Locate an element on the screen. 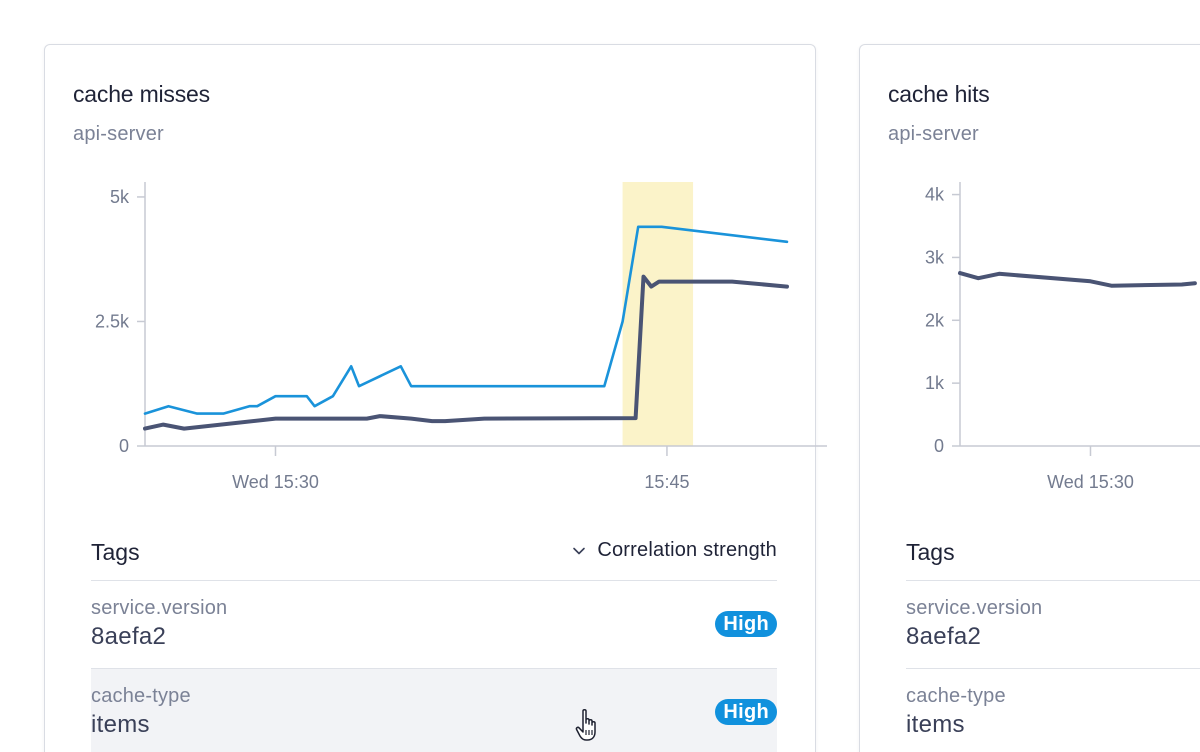 This screenshot has height=752, width=1200. chevron-down-icon is located at coordinates (579, 550).